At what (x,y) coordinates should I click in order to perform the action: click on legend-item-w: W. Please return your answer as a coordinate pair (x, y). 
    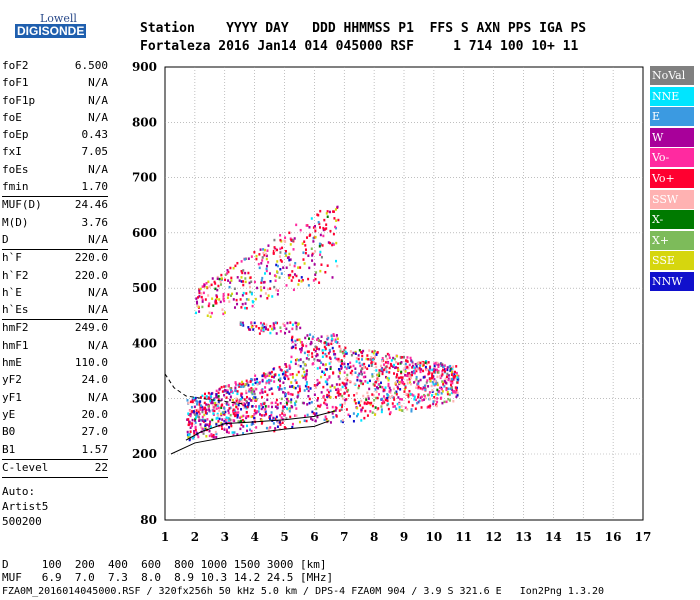
    Looking at the image, I should click on (672, 137).